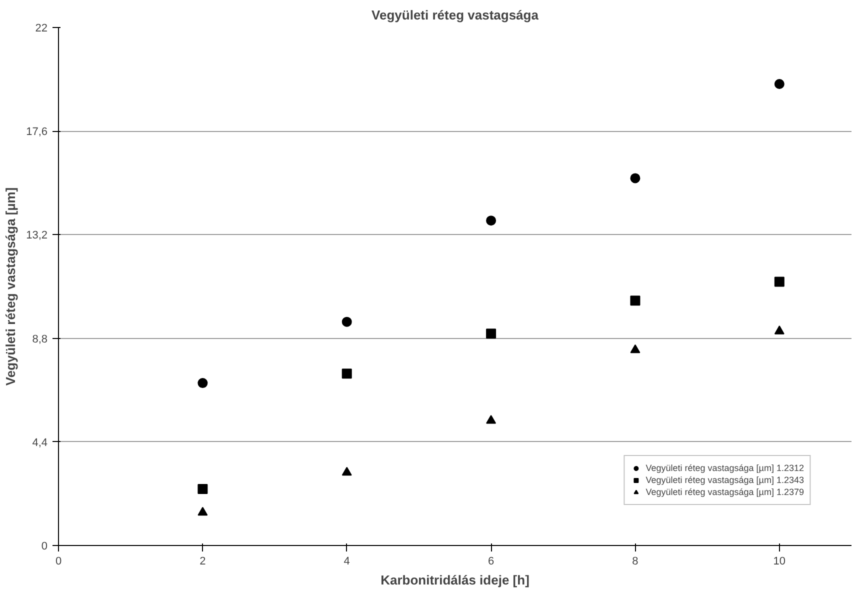 The width and height of the screenshot is (866, 598). What do you see at coordinates (455, 580) in the screenshot?
I see `x-axis-title: Karbonitridálás ideje [h]` at bounding box center [455, 580].